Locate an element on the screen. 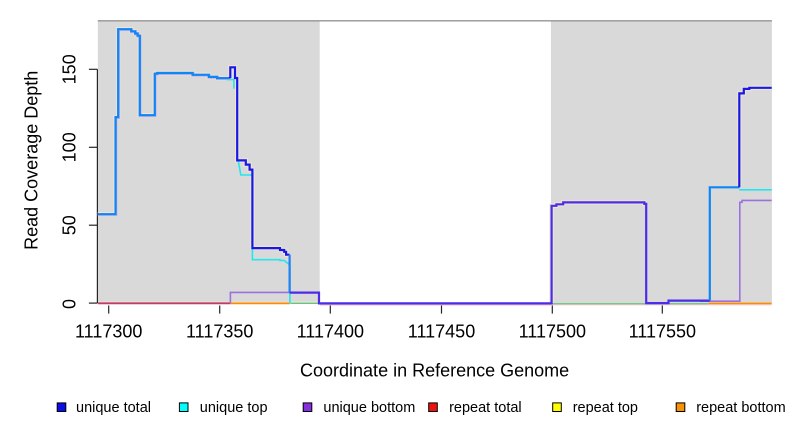 This screenshot has width=792, height=437. svg-text: 1117500 is located at coordinates (552, 332).